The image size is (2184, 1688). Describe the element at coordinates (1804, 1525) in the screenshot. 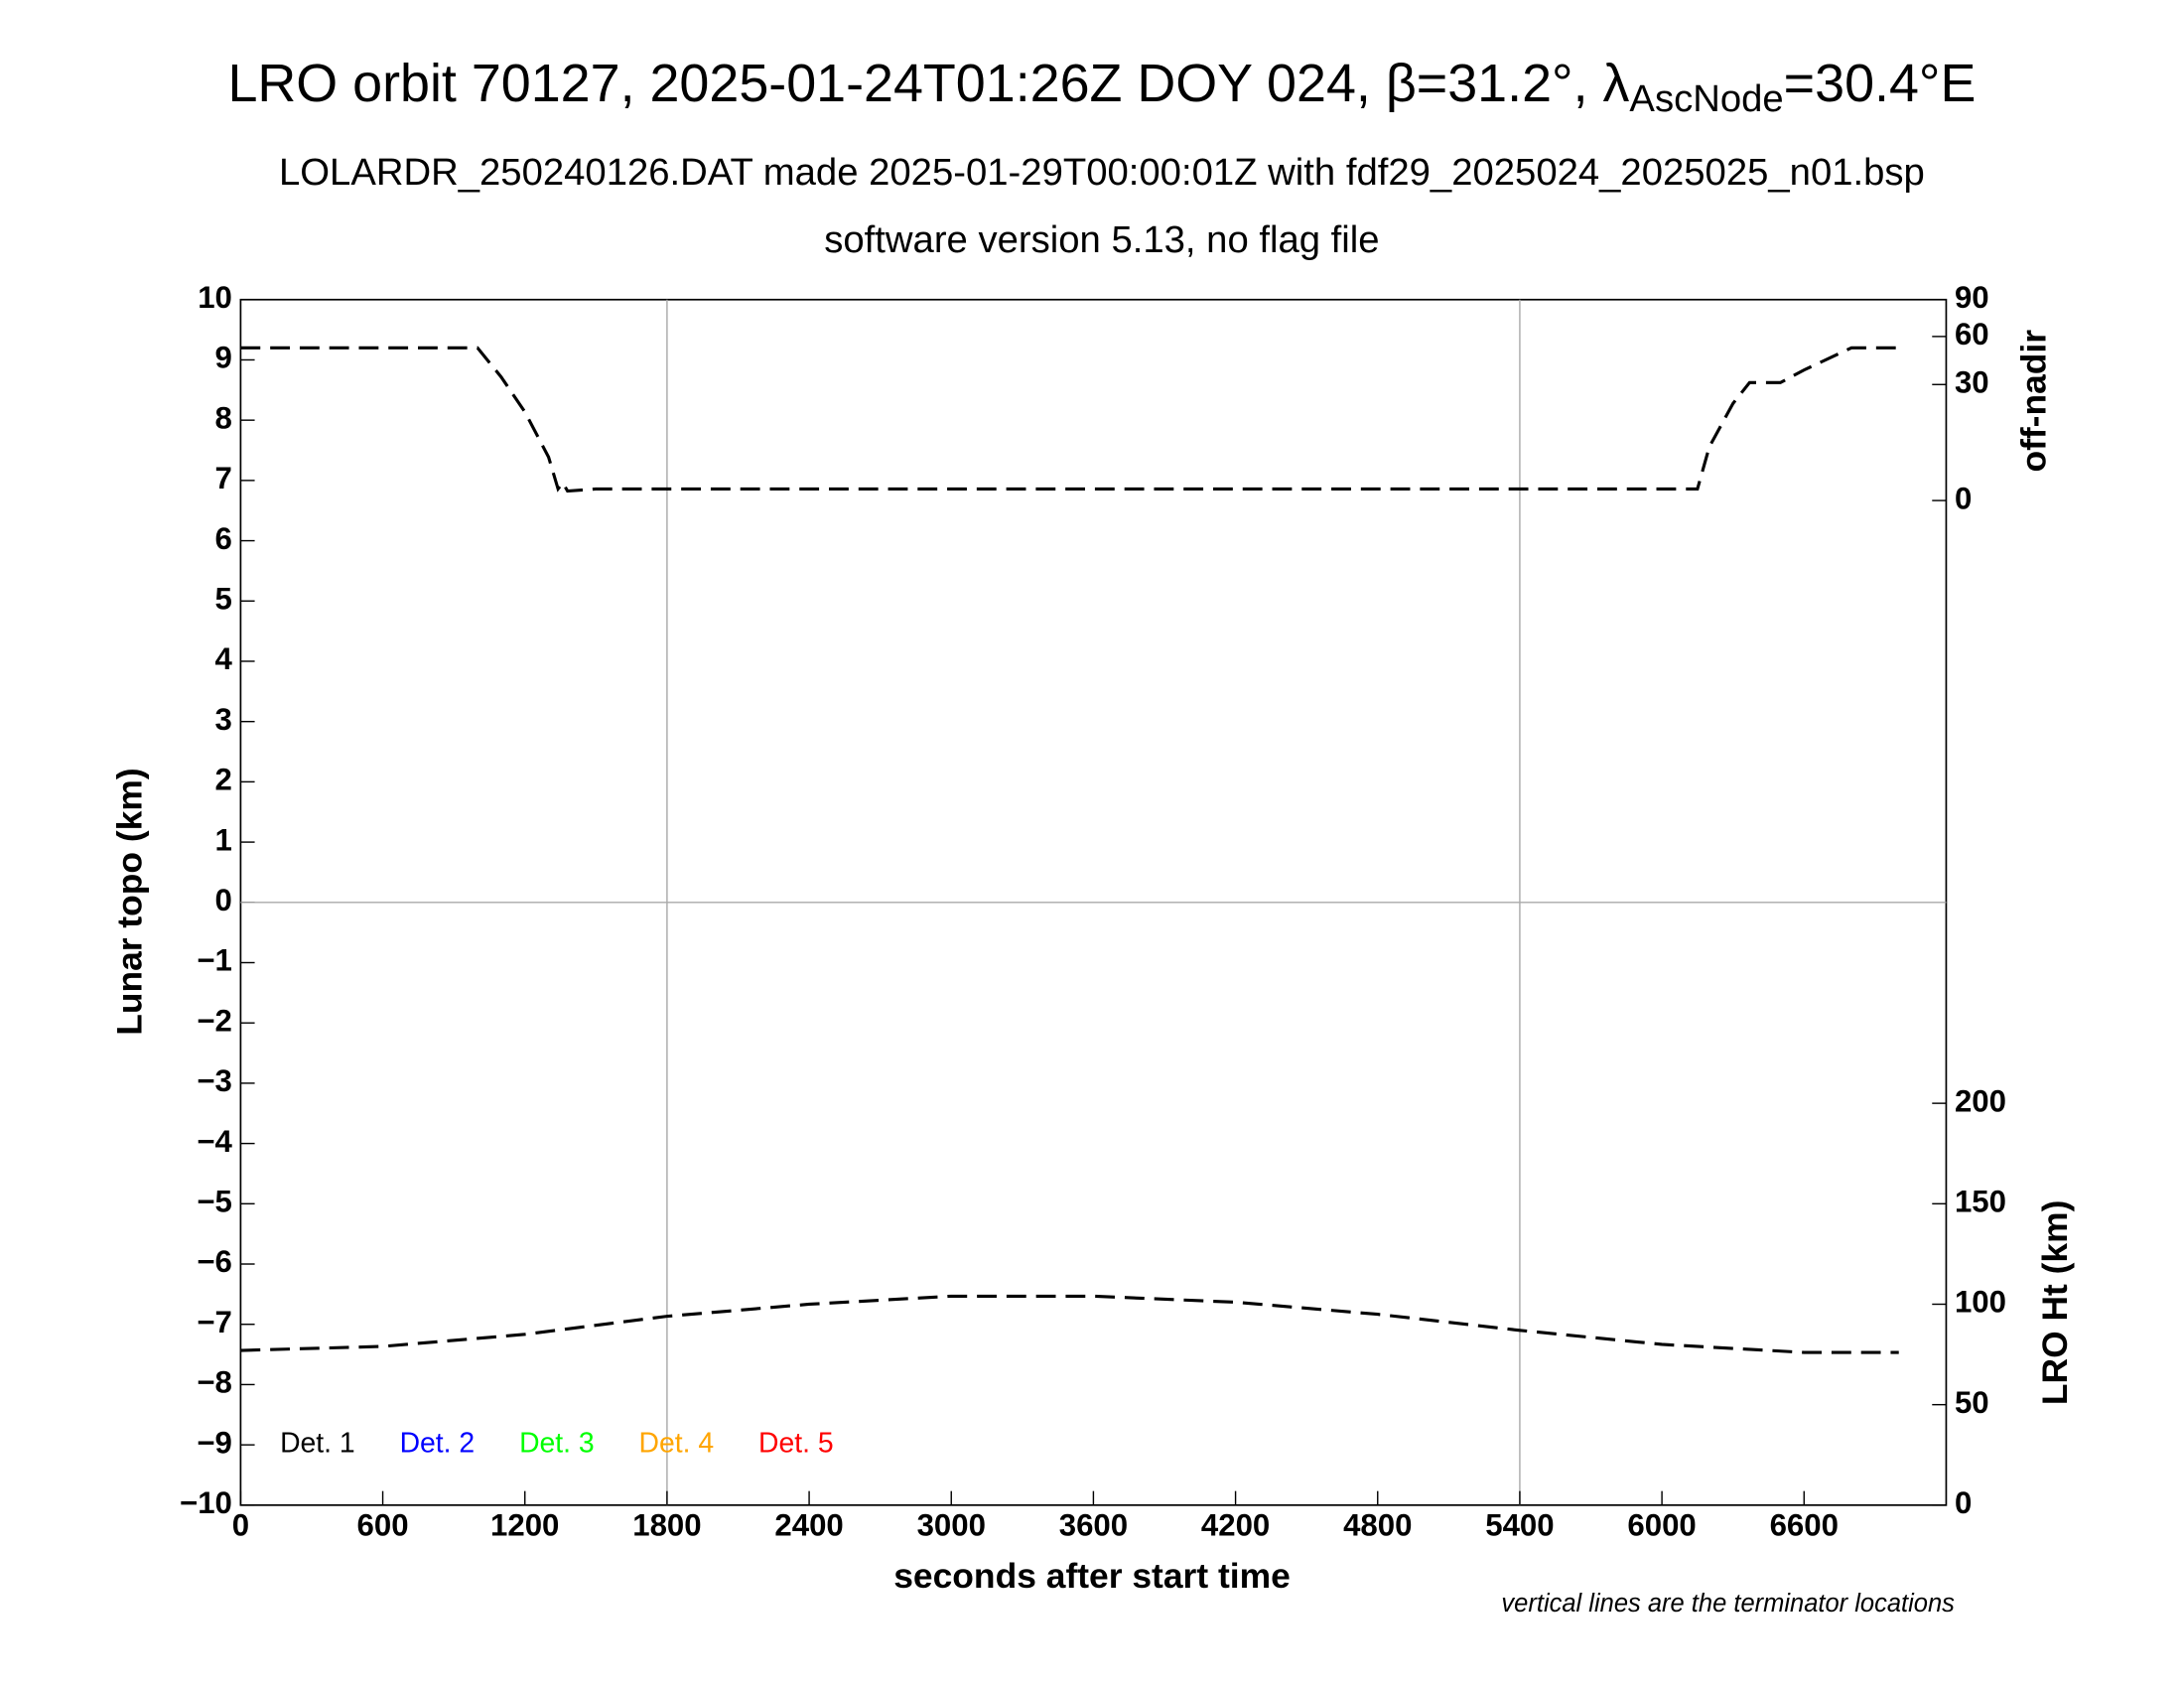

I see `x-tick-label: 6600` at that location.